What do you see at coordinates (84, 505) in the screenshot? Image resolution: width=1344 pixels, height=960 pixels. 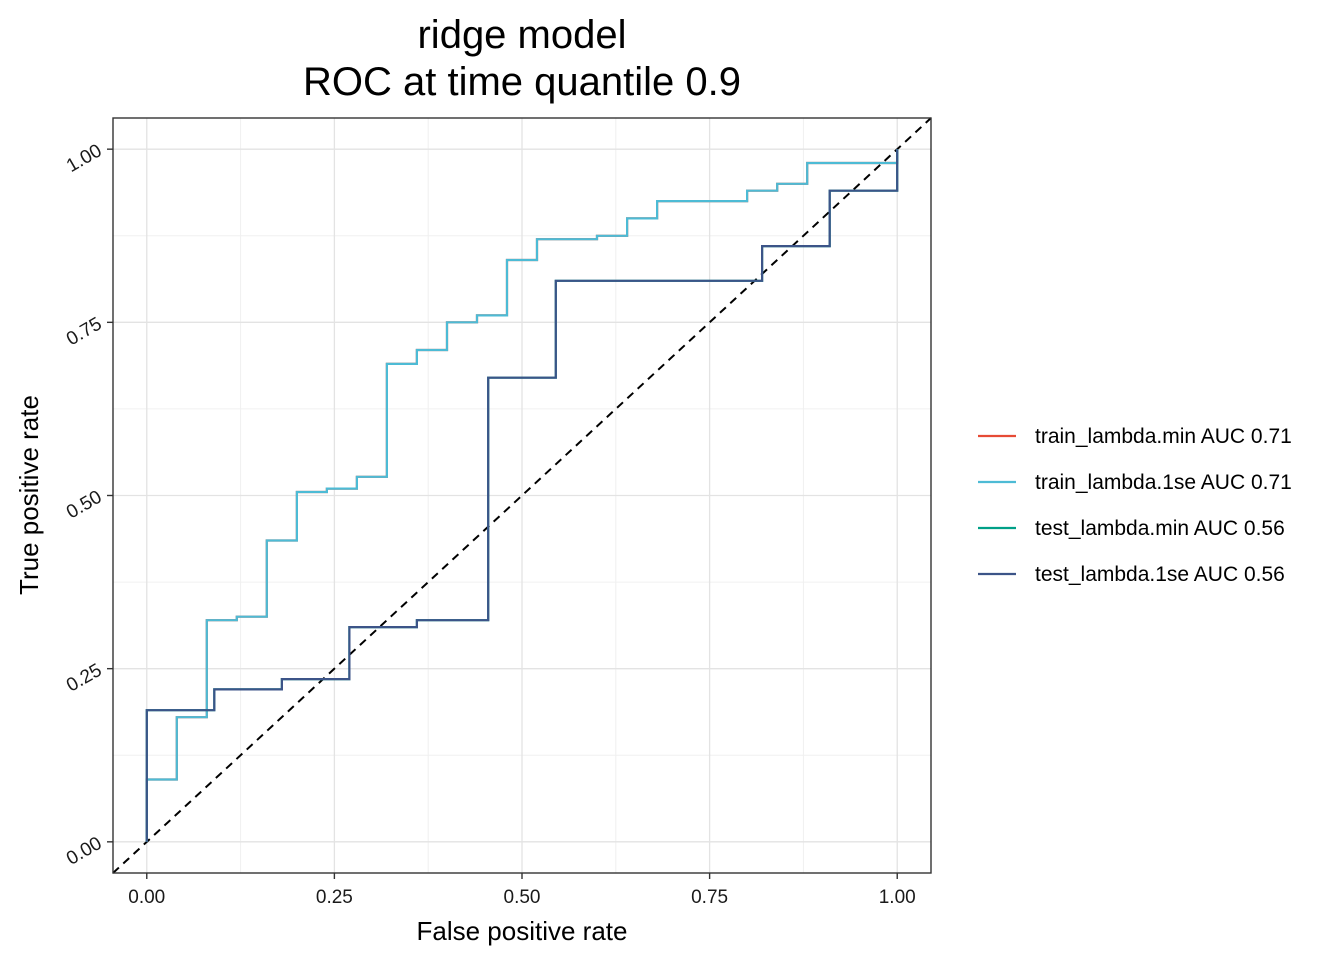 I see `y-tick-label: 0.50` at bounding box center [84, 505].